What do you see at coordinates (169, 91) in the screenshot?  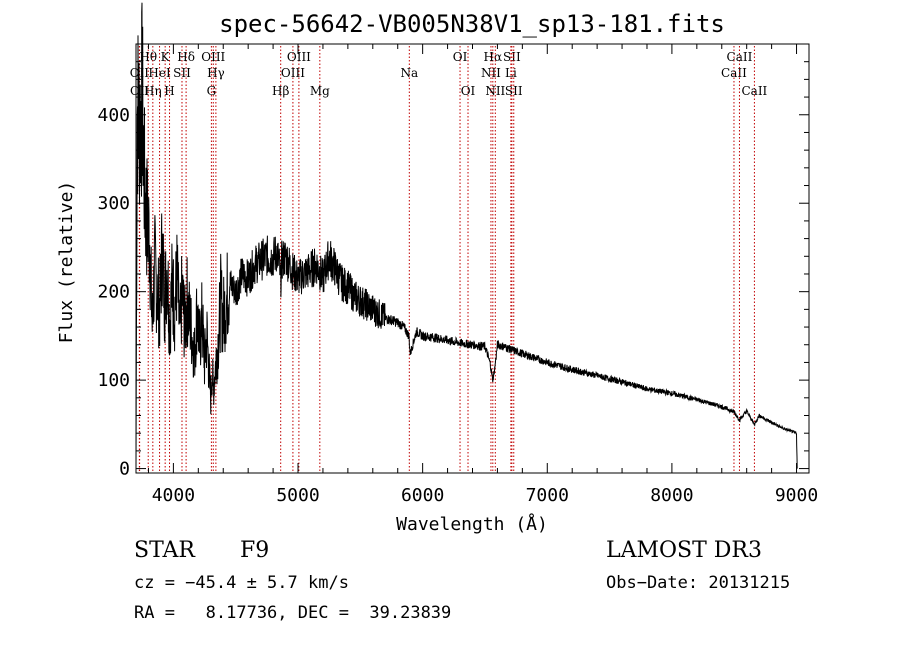 I see `line-label: H` at bounding box center [169, 91].